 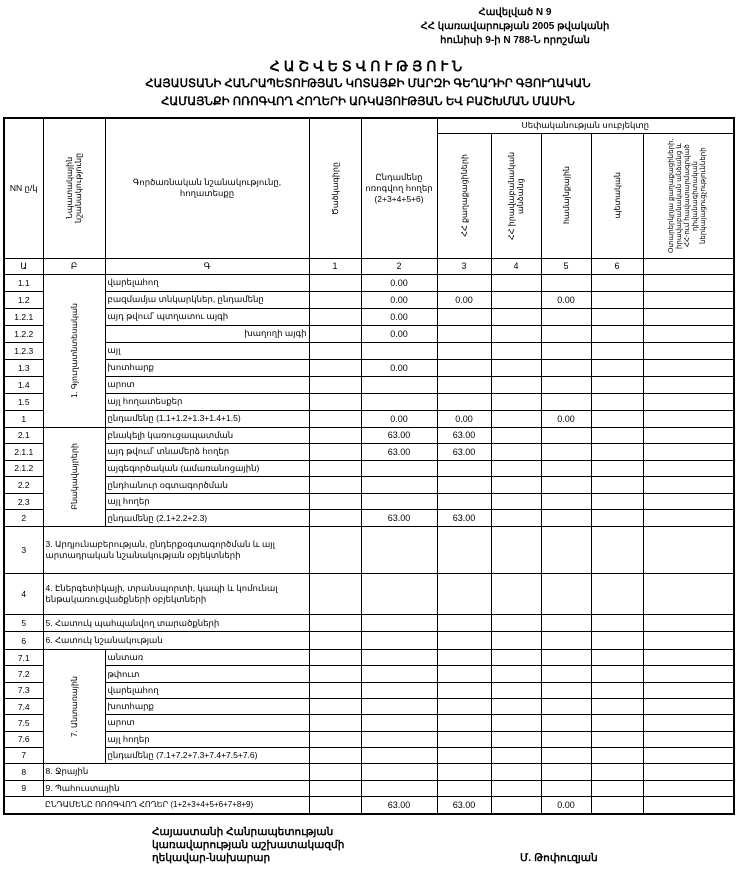 What do you see at coordinates (23, 282) in the screenshot?
I see `row-code: 1.1` at bounding box center [23, 282].